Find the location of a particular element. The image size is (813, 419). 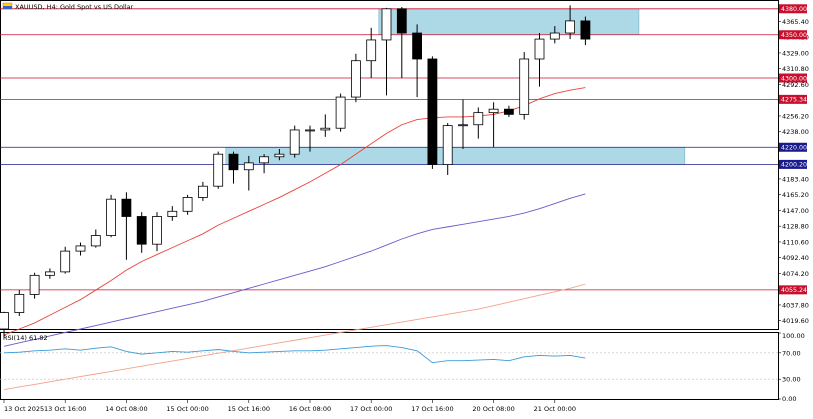

time-tick-label: 17 Oct 00:00 is located at coordinates (371, 409).